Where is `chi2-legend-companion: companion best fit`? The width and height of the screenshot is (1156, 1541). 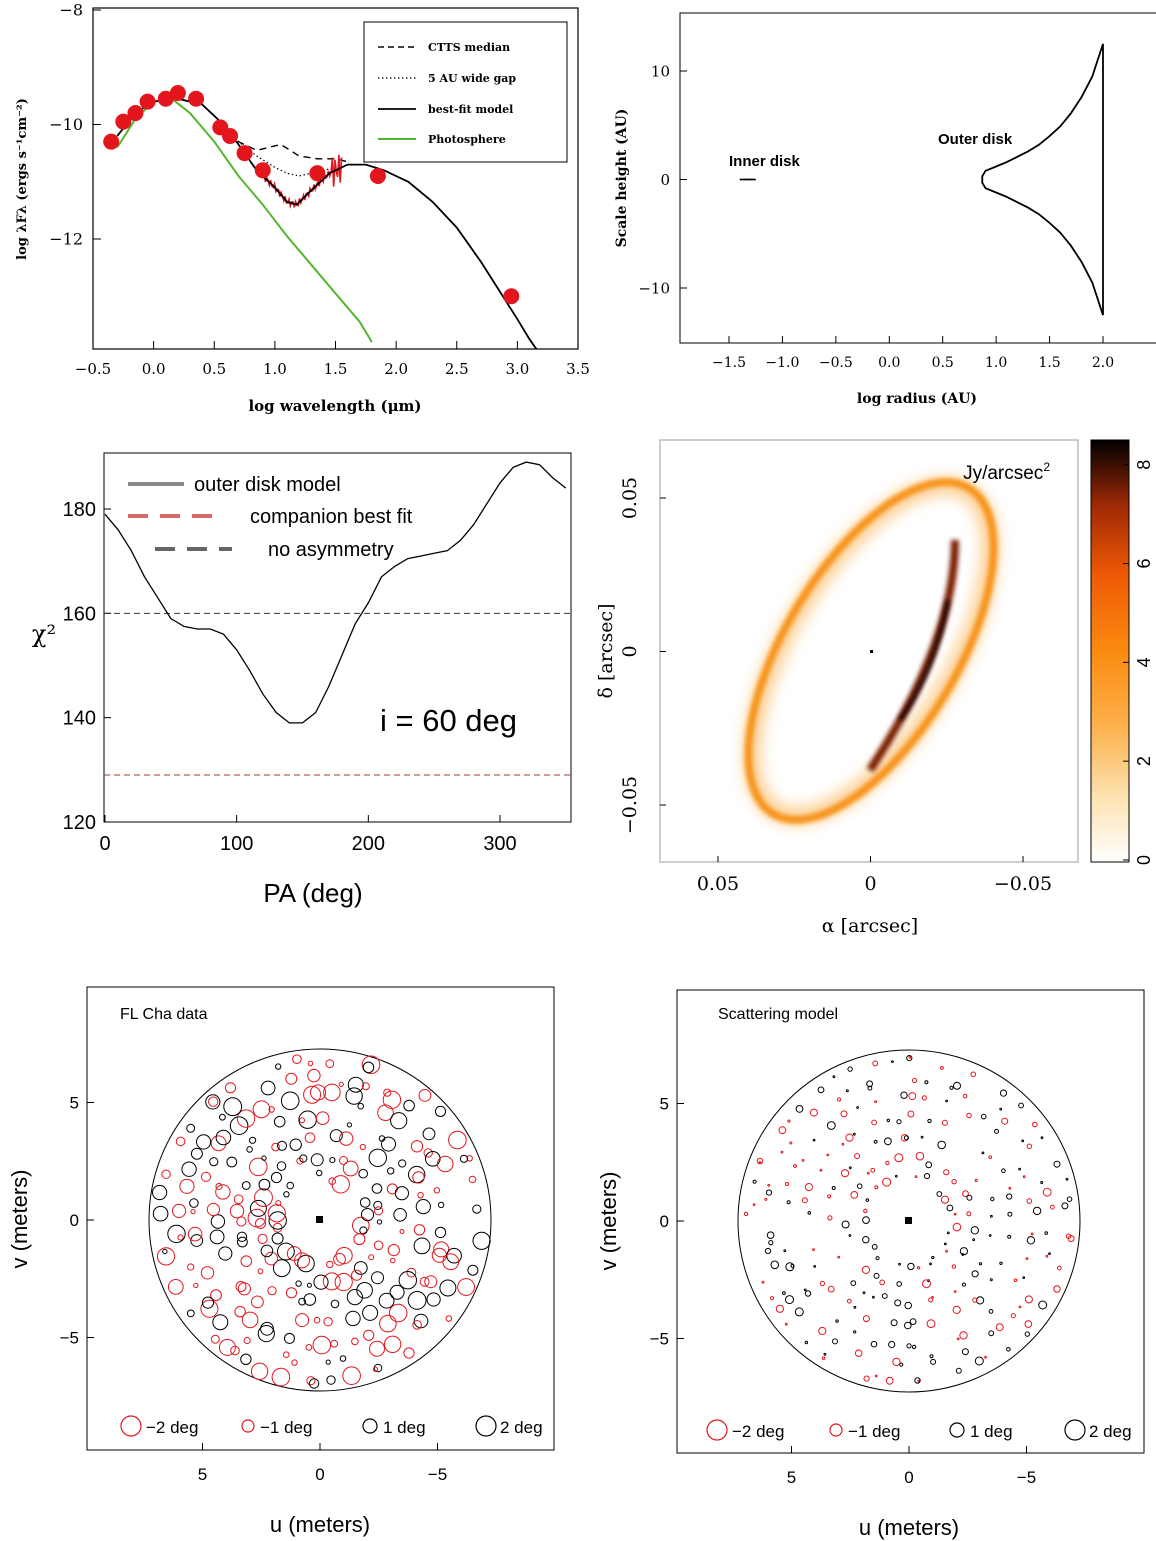
chi2-legend-companion: companion best fit is located at coordinates (331, 517).